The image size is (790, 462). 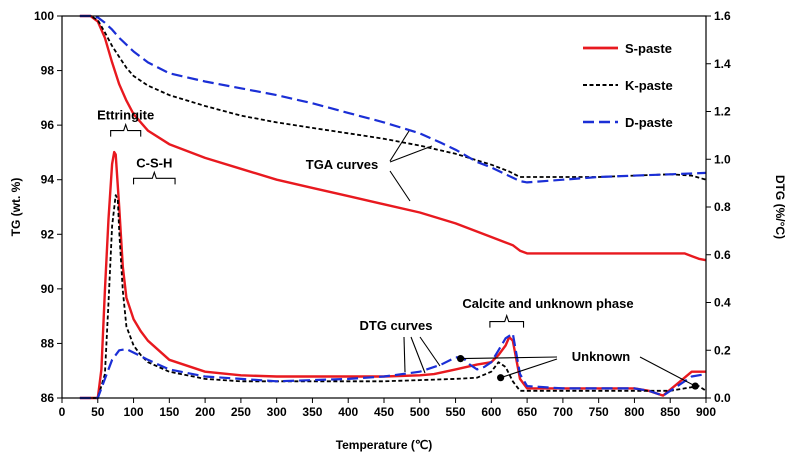 What do you see at coordinates (722, 159) in the screenshot?
I see `y-right-tick-label: 1.0` at bounding box center [722, 159].